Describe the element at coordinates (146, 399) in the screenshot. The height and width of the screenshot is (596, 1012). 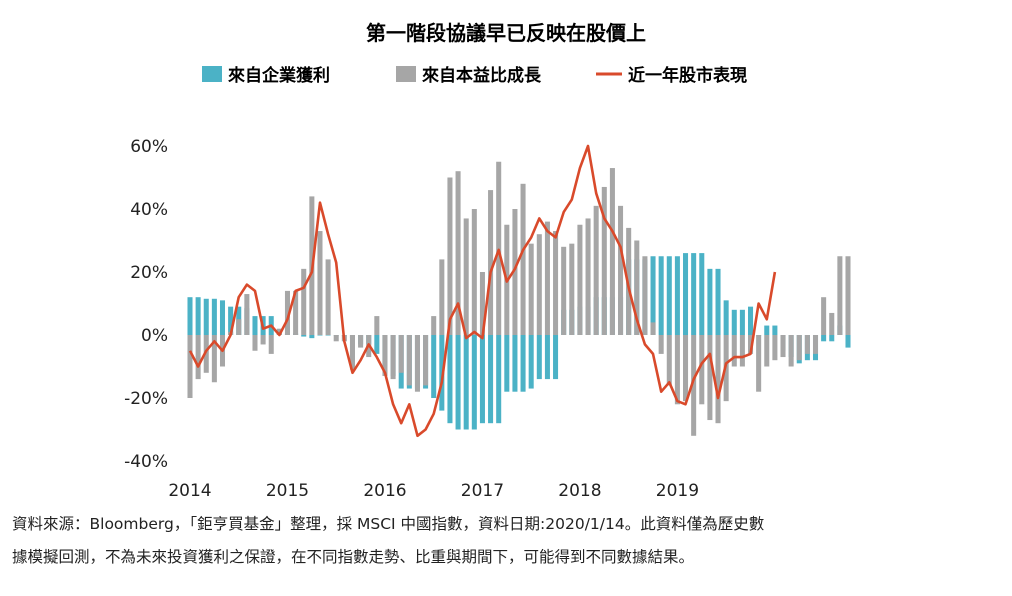
I see `y-tick-label: -20%` at that location.